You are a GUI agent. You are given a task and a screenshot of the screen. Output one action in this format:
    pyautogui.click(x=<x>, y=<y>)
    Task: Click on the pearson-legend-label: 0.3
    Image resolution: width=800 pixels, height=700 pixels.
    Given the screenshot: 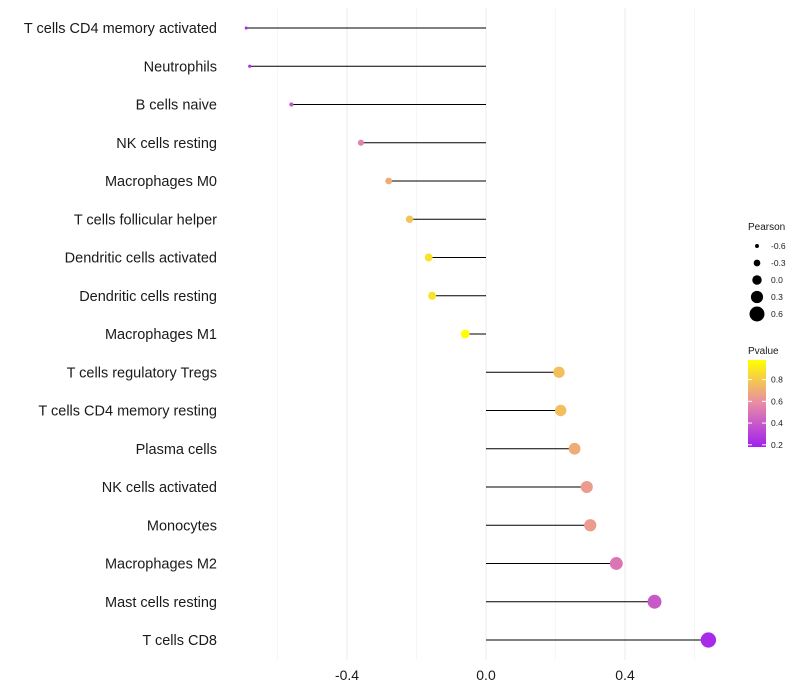 What is the action you would take?
    pyautogui.click(x=777, y=297)
    